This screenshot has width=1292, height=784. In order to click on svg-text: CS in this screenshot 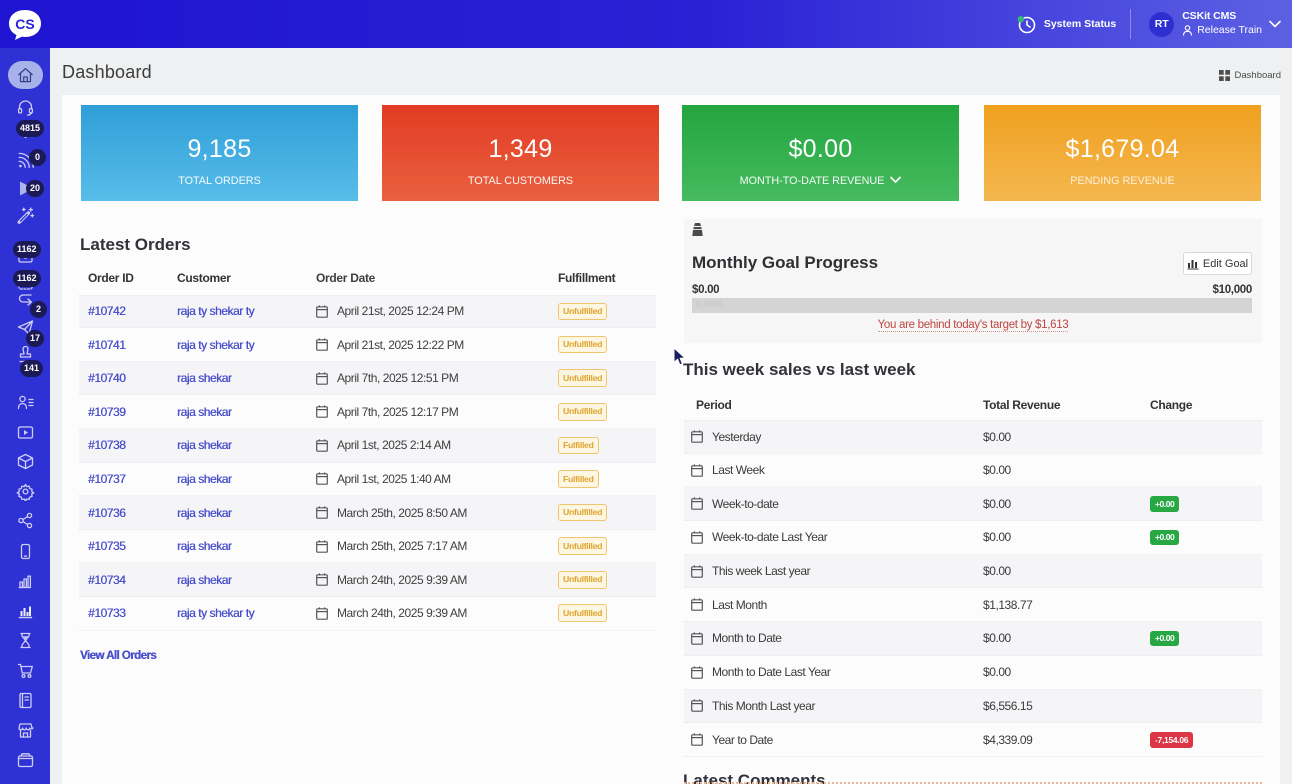, I will do `click(24, 24)`.